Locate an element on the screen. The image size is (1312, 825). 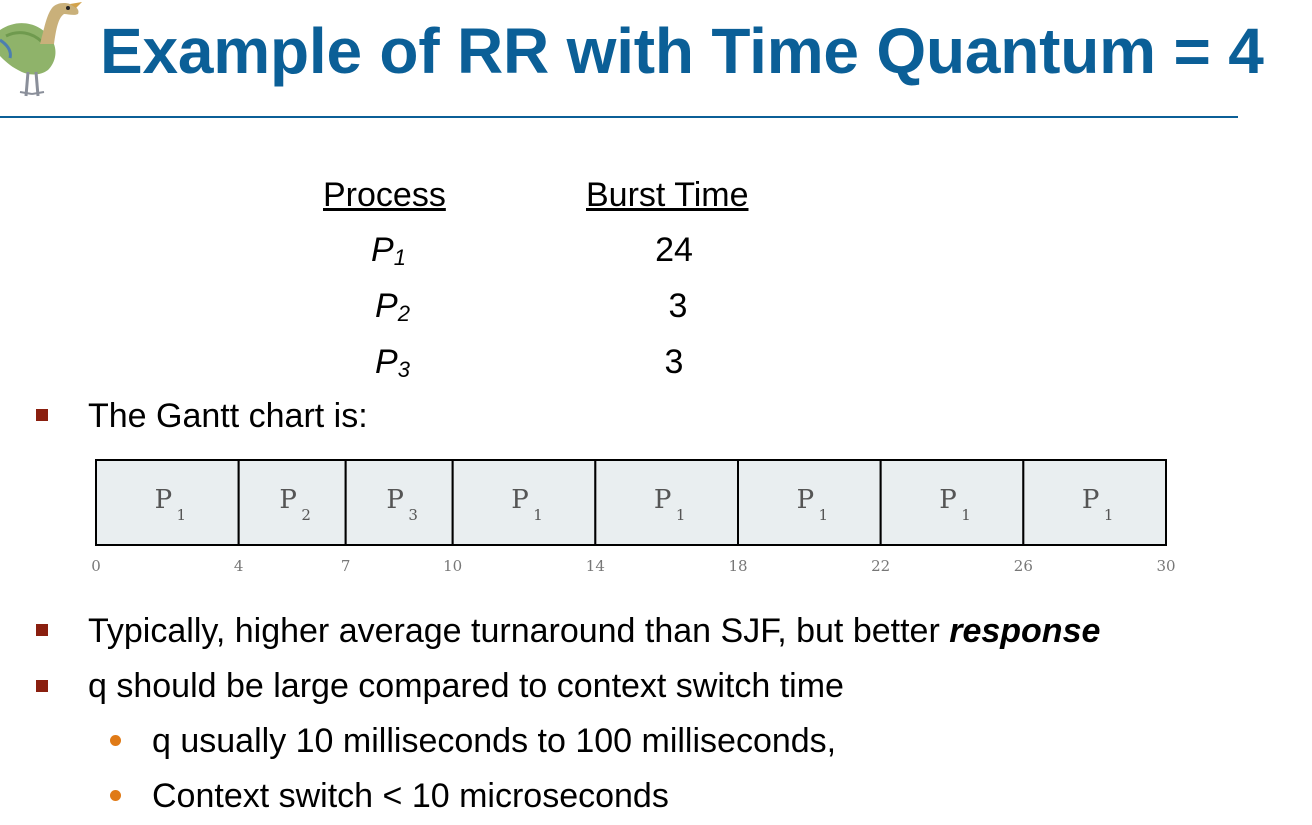
gantt-tick-label: 0 is located at coordinates (96, 566).